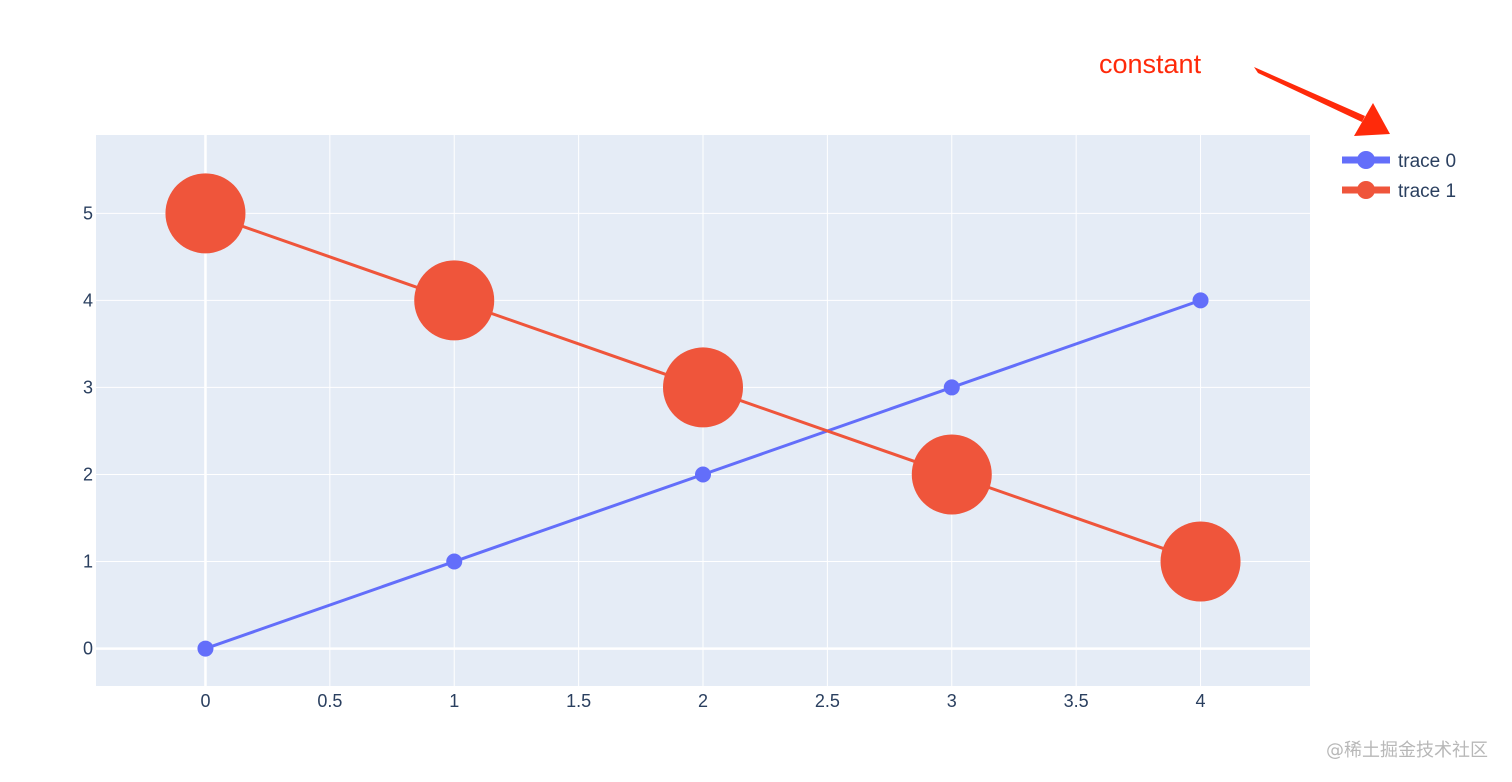 This screenshot has height=782, width=1512. What do you see at coordinates (1372, 119) in the screenshot?
I see `arrow-head` at bounding box center [1372, 119].